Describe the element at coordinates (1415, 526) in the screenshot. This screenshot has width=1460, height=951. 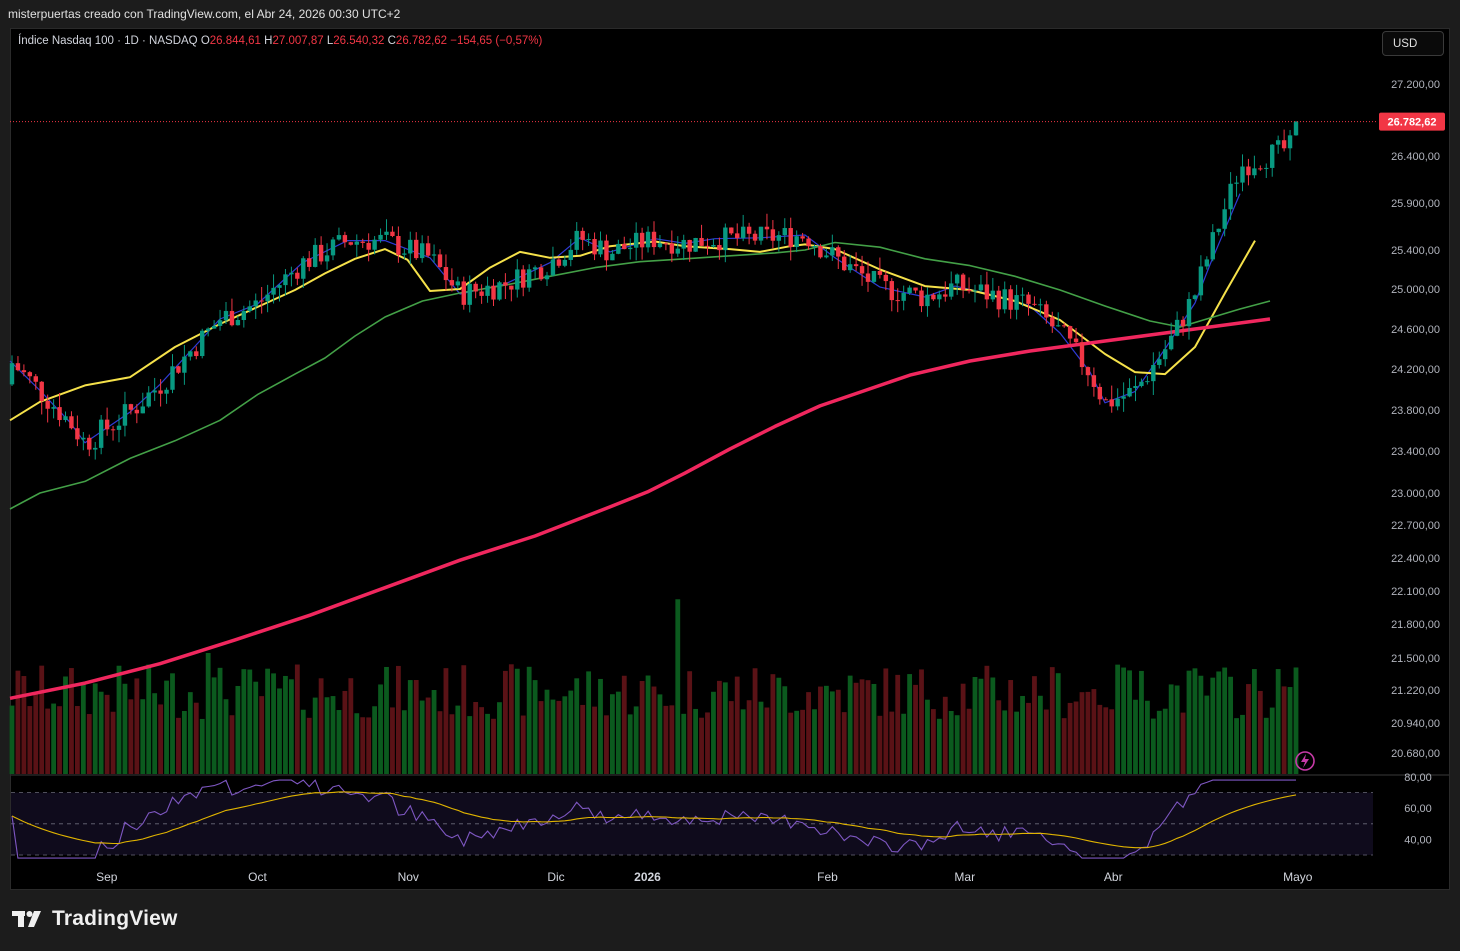
I see `price-tick-label: 22.700,00` at that location.